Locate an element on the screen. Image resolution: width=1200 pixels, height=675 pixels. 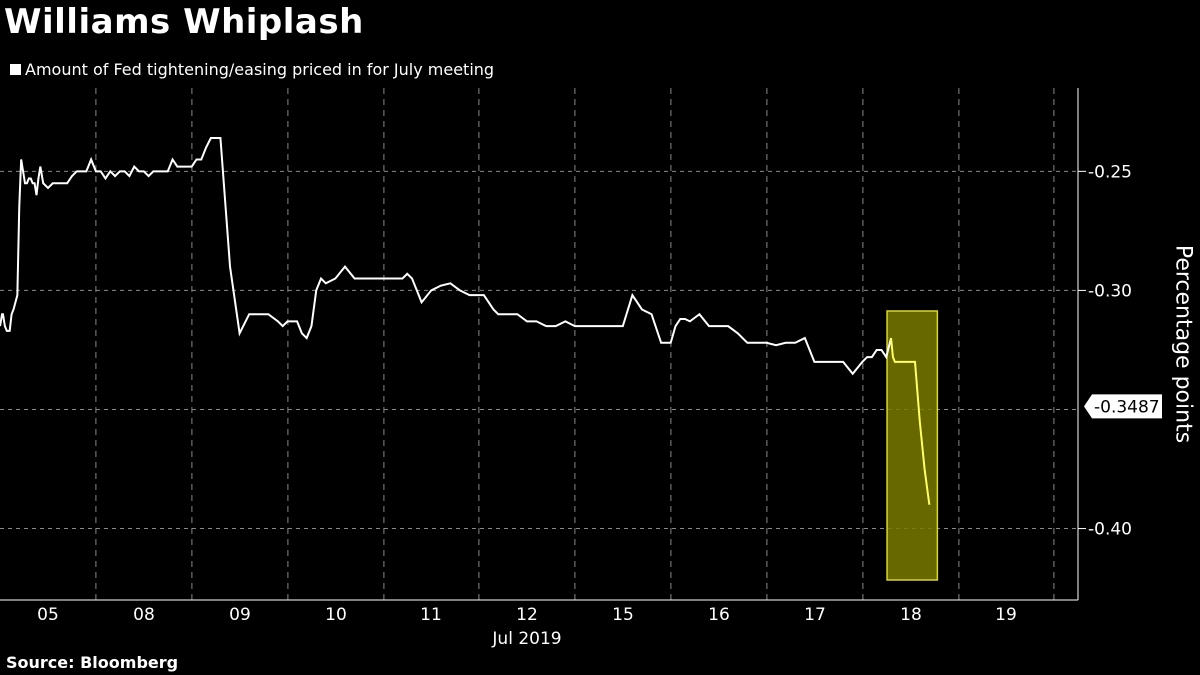
last-value-tag is located at coordinates (1123, 406).